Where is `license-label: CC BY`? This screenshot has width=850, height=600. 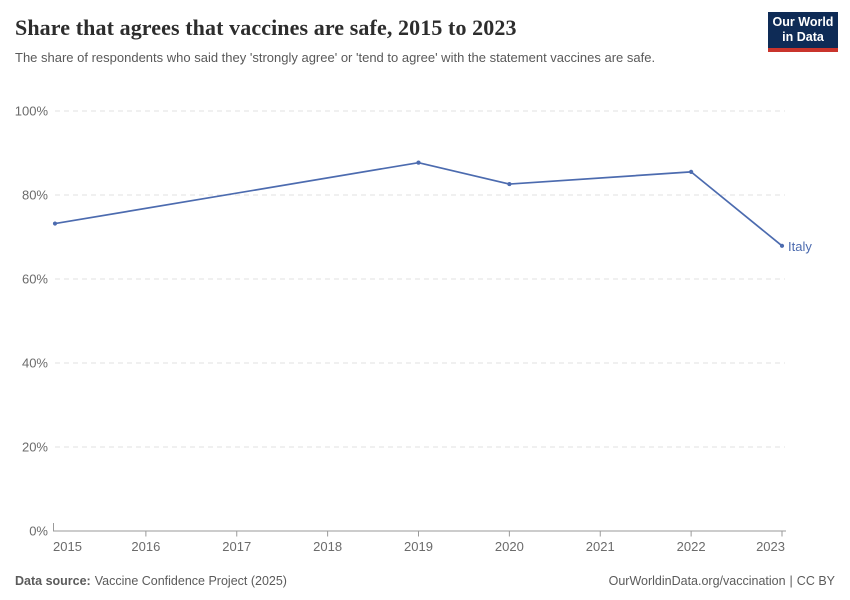
license-label: CC BY is located at coordinates (815, 581).